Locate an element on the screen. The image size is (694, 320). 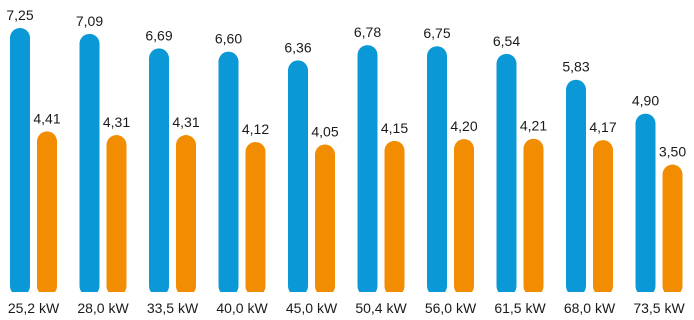
data-label: 7,25 is located at coordinates (19, 15).